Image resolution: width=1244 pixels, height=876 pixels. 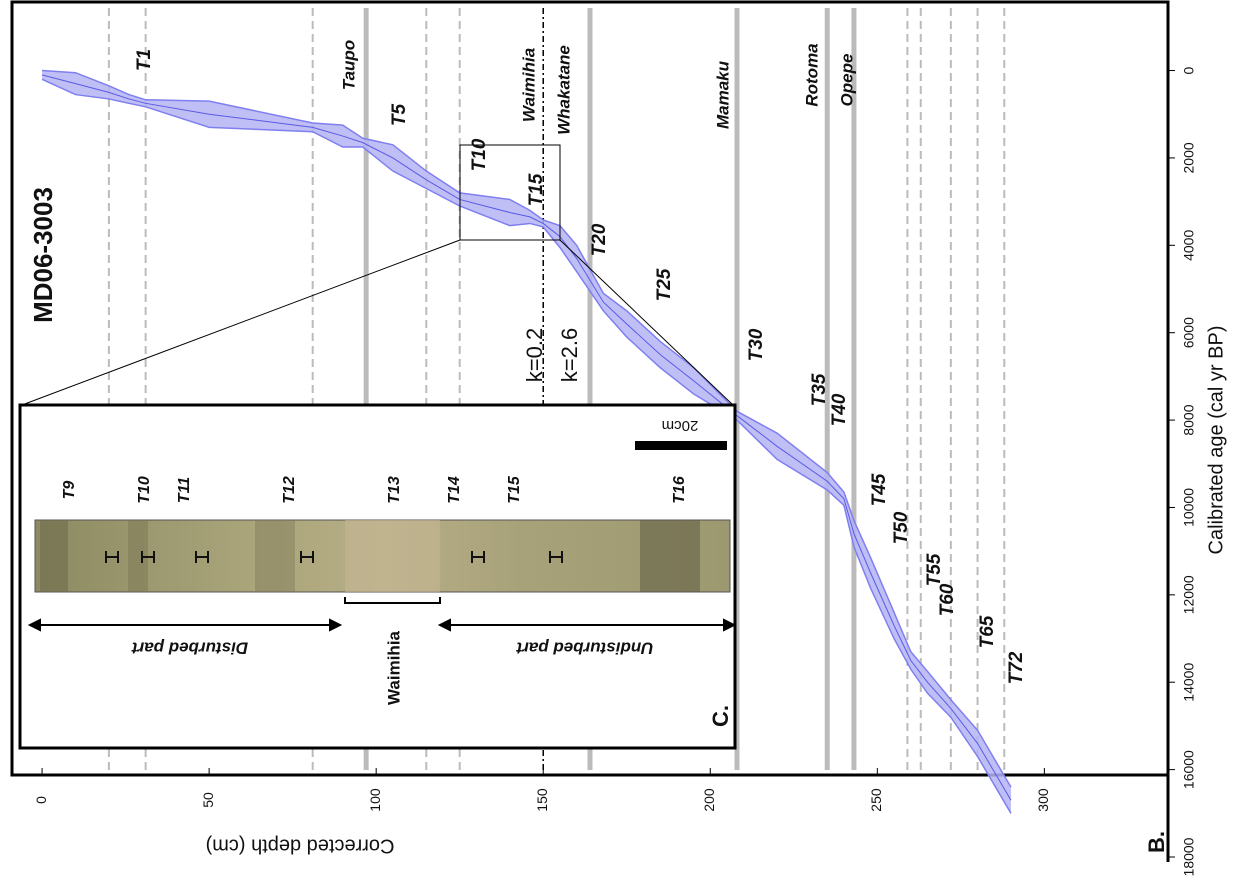 I want to click on tephra-label: T20, so click(x=599, y=239).